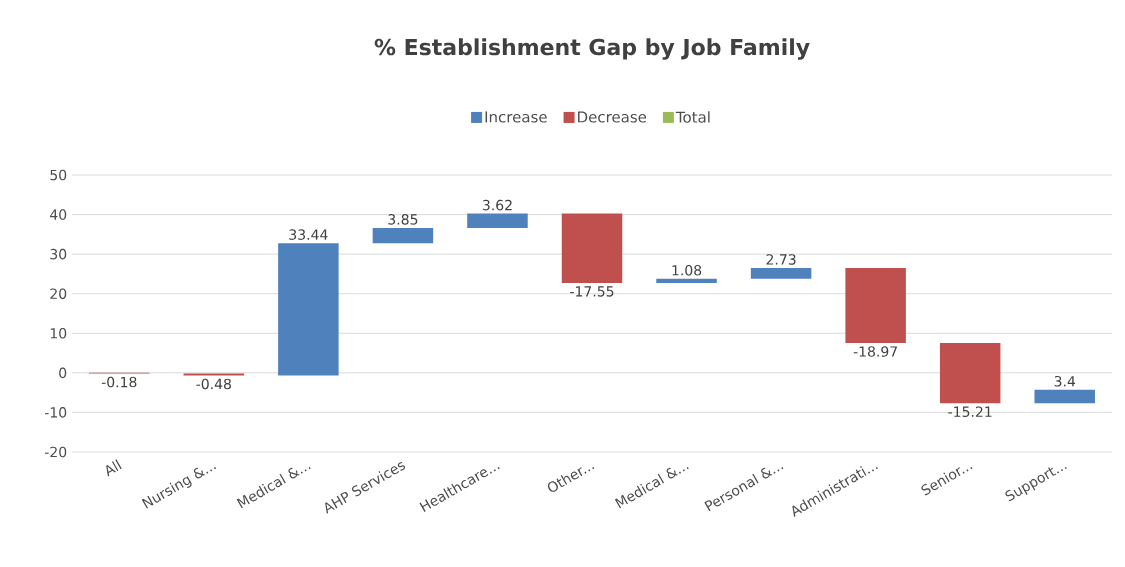 The image size is (1125, 567). I want to click on data-label: 1.08, so click(687, 270).